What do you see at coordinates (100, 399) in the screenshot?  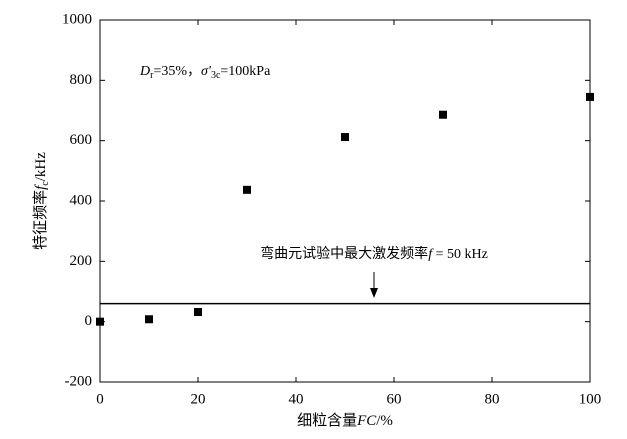 I see `x-tick-label: 0` at bounding box center [100, 399].